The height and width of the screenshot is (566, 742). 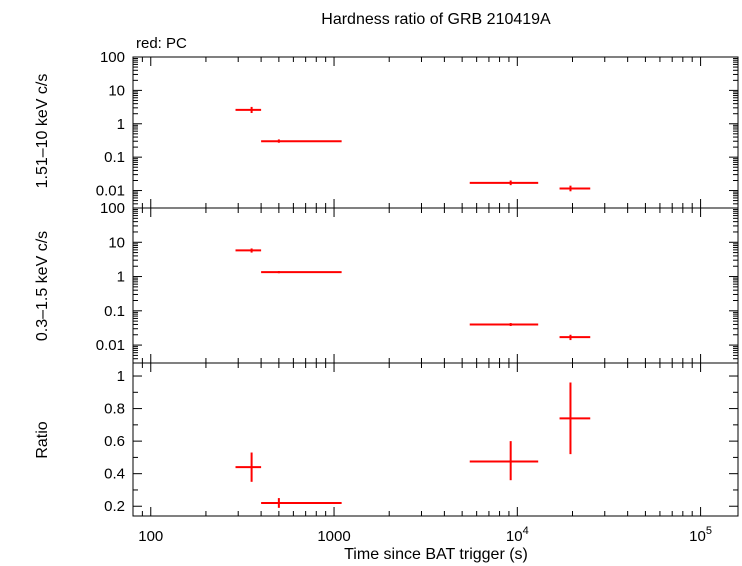 I want to click on x-tick-label: 10⁴, so click(x=517, y=535).